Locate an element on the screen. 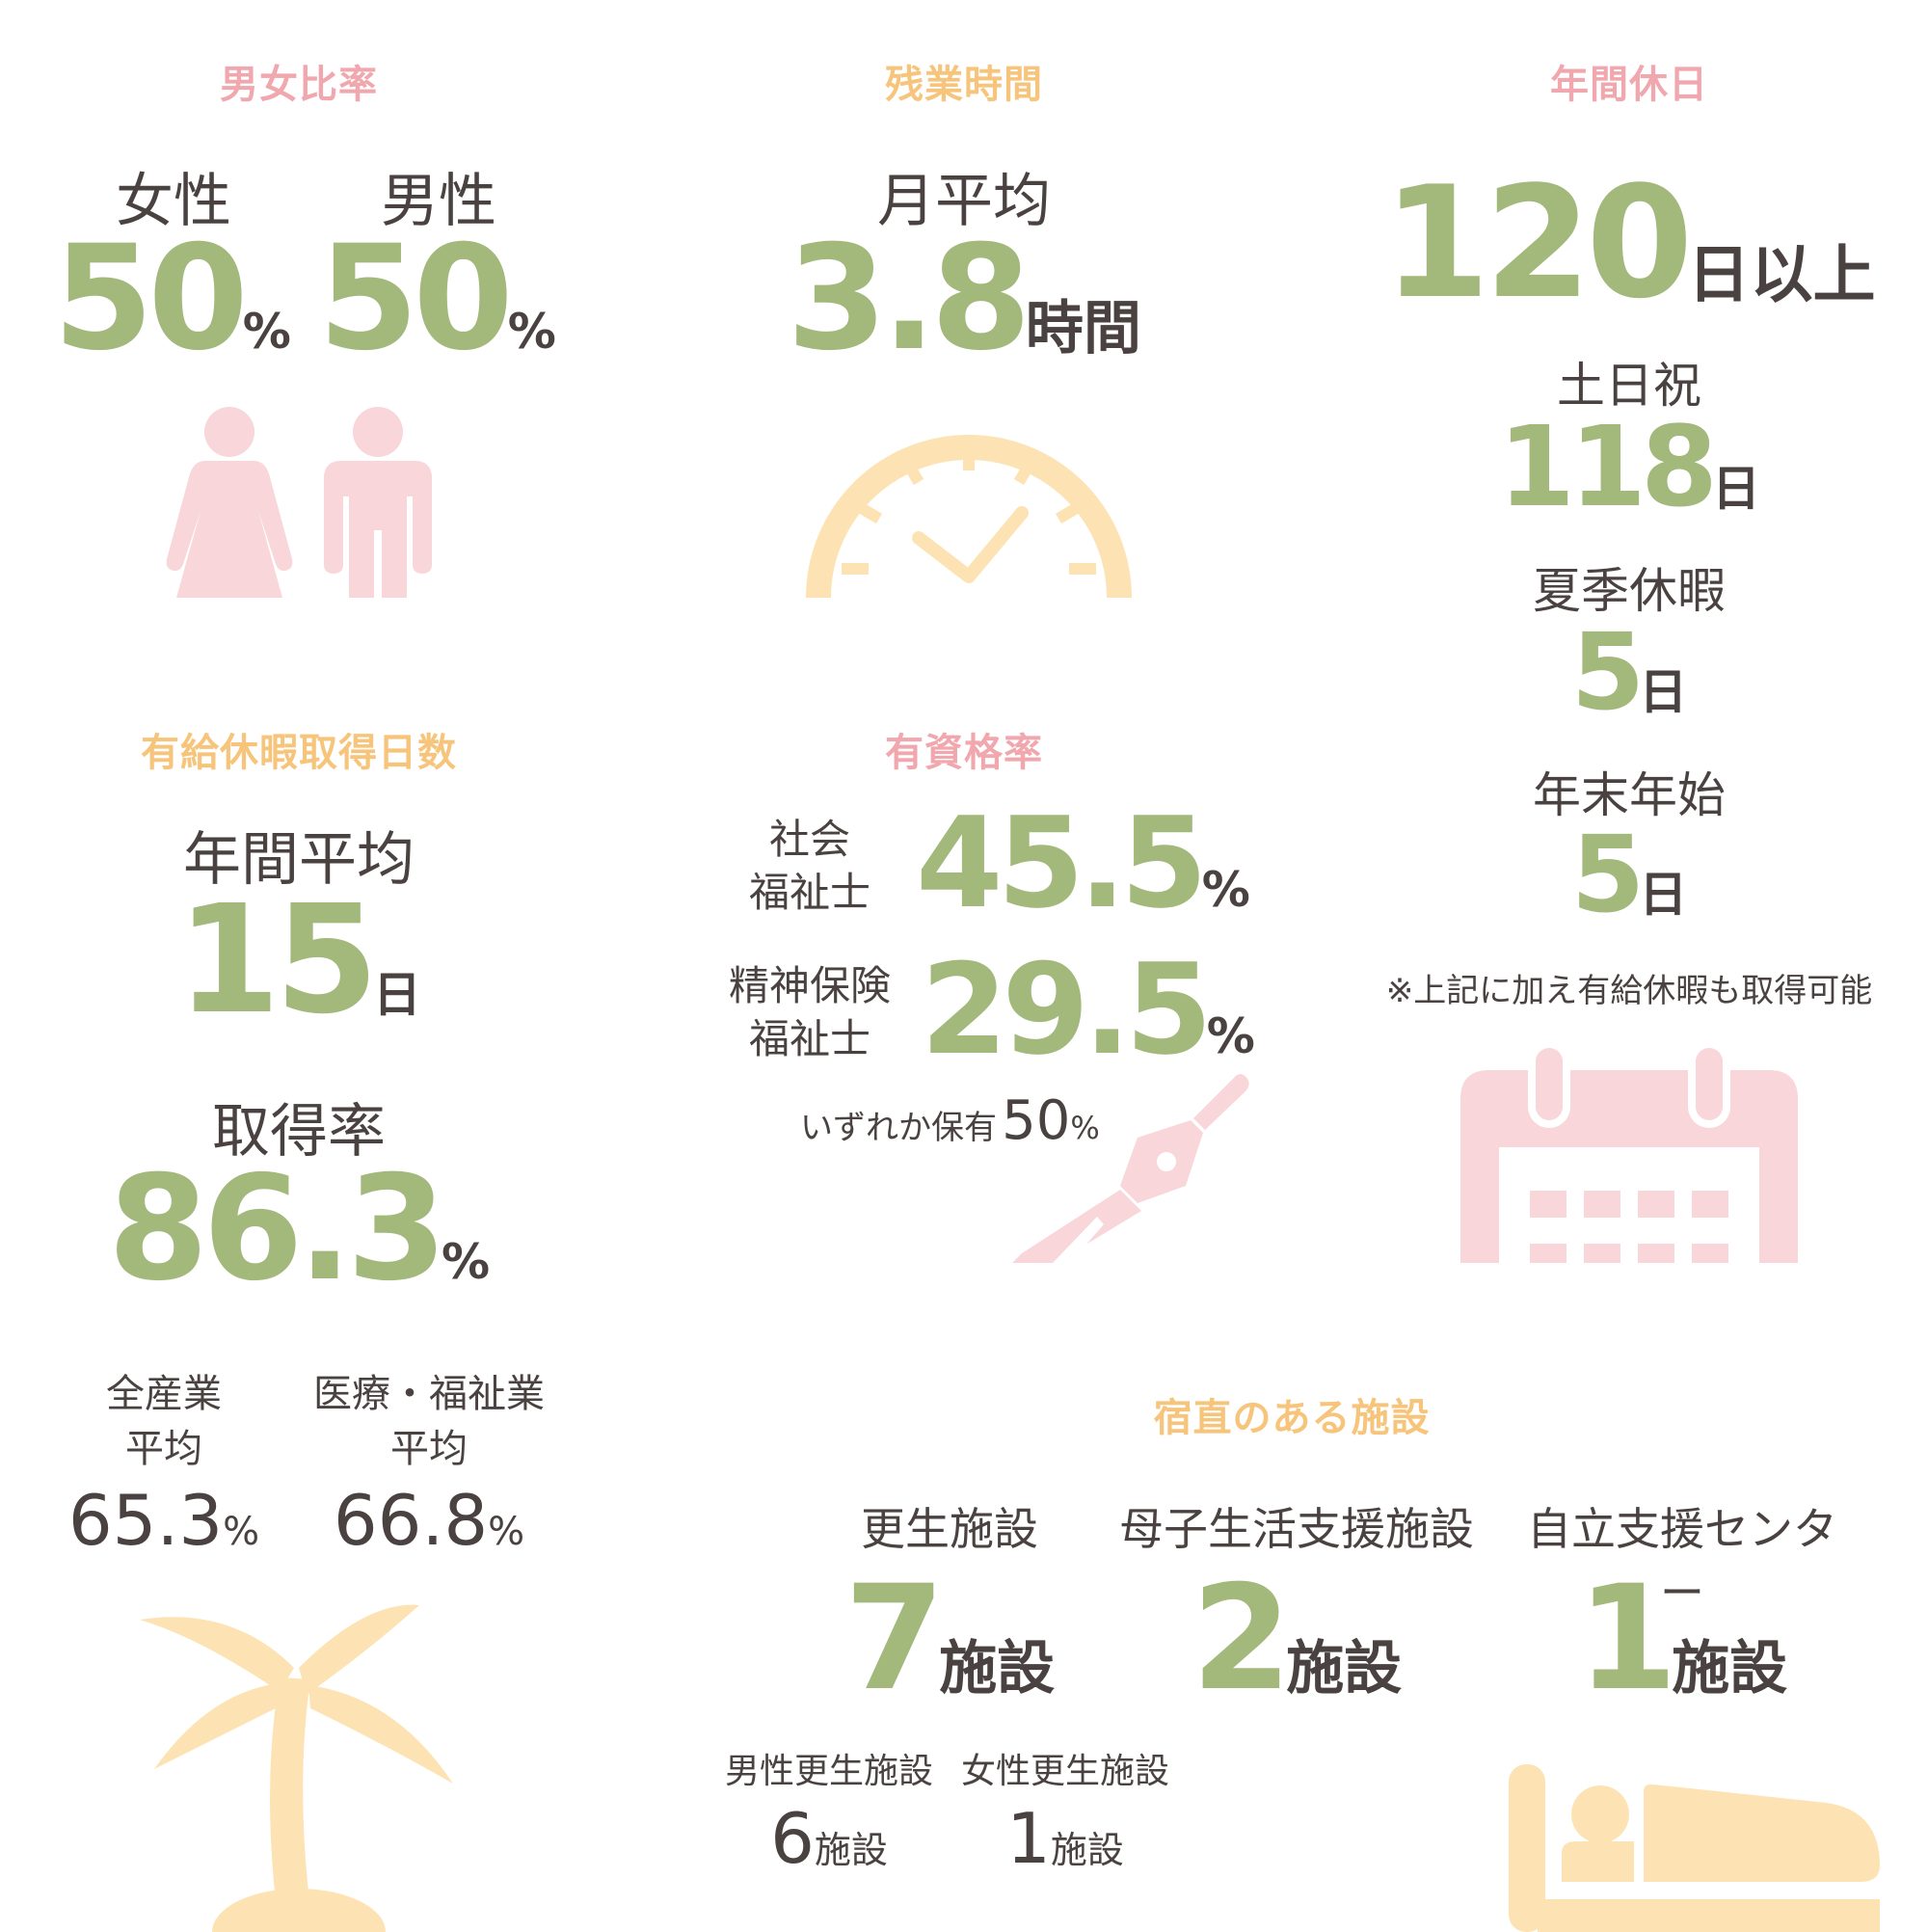  weekend-label: 土日祝 is located at coordinates (1629, 386).